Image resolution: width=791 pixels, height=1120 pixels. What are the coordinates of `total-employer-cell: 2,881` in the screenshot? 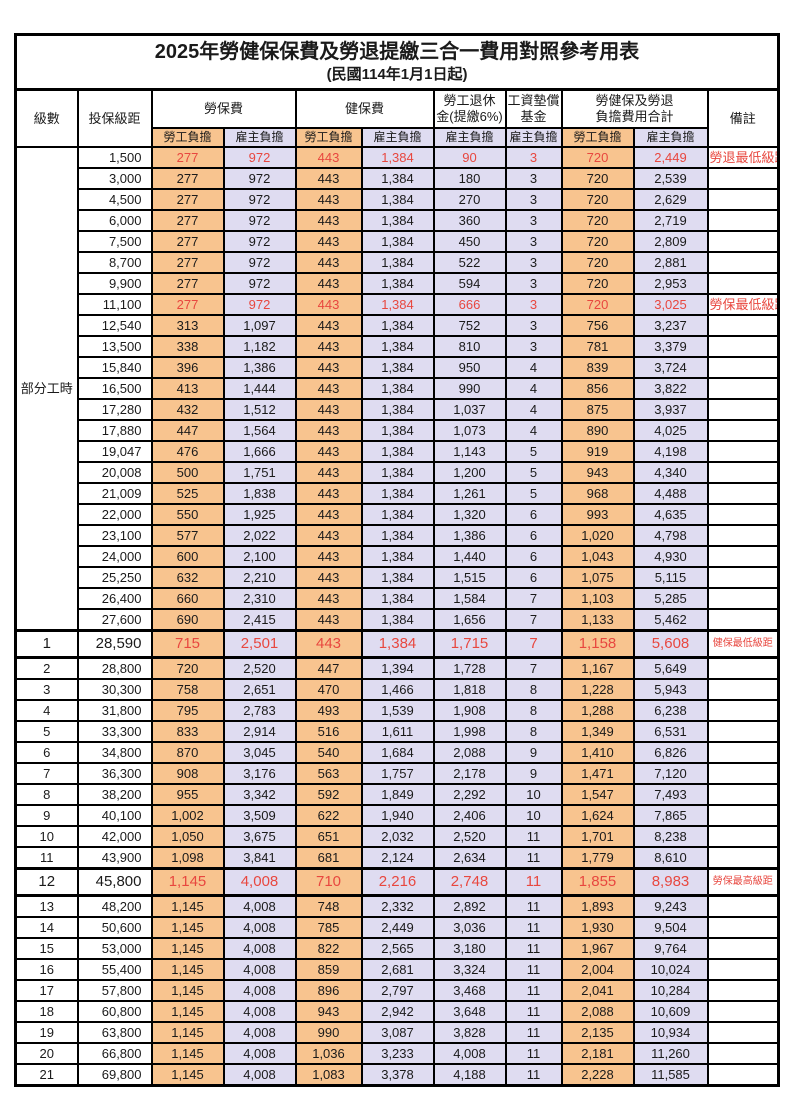 It's located at (670, 262).